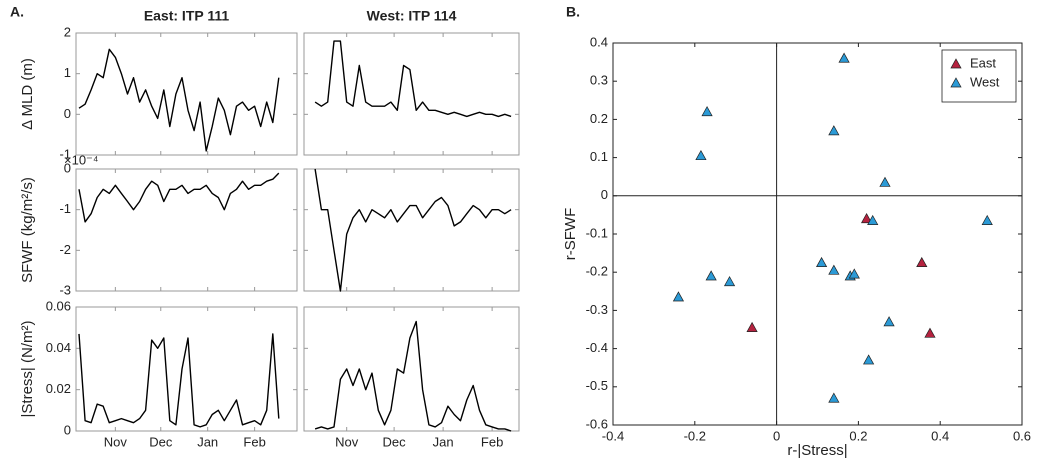 The width and height of the screenshot is (1039, 458). What do you see at coordinates (58, 347) in the screenshot?
I see `y-tick-label: 0.04` at bounding box center [58, 347].